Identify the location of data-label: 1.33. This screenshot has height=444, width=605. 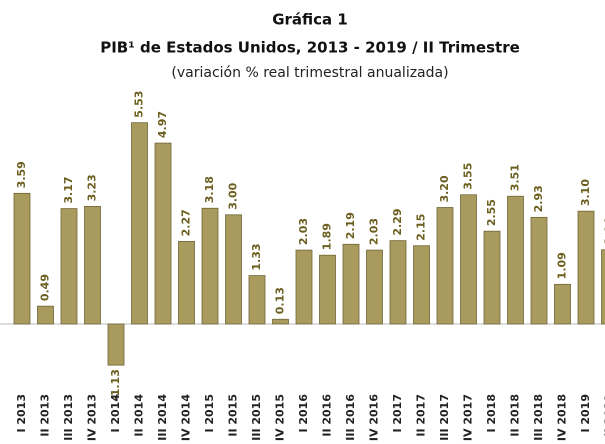
(256, 256).